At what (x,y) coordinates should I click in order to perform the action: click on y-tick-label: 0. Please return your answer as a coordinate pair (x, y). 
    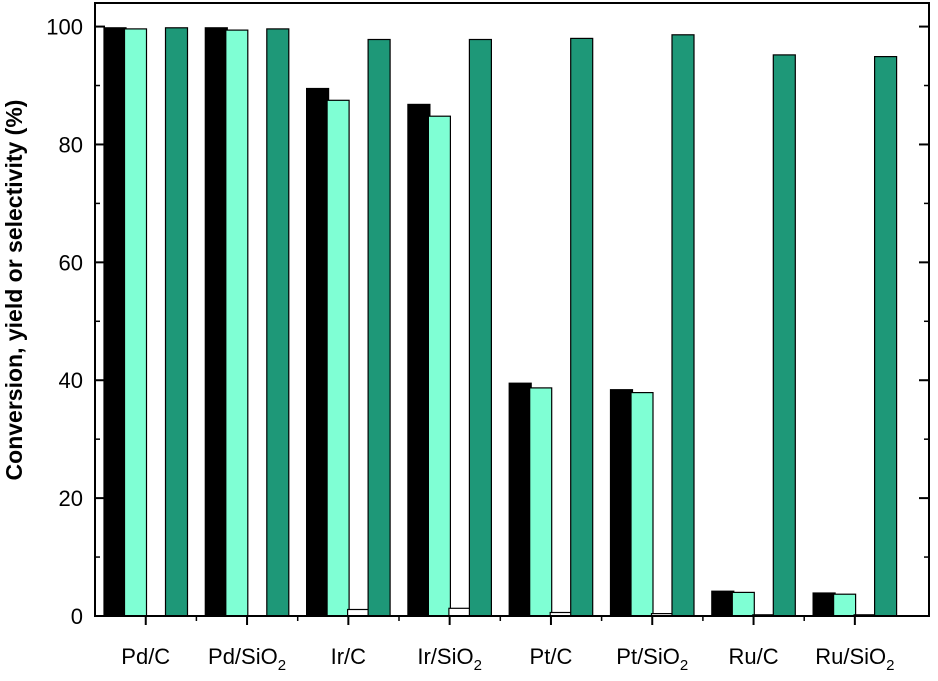
    Looking at the image, I should click on (77, 616).